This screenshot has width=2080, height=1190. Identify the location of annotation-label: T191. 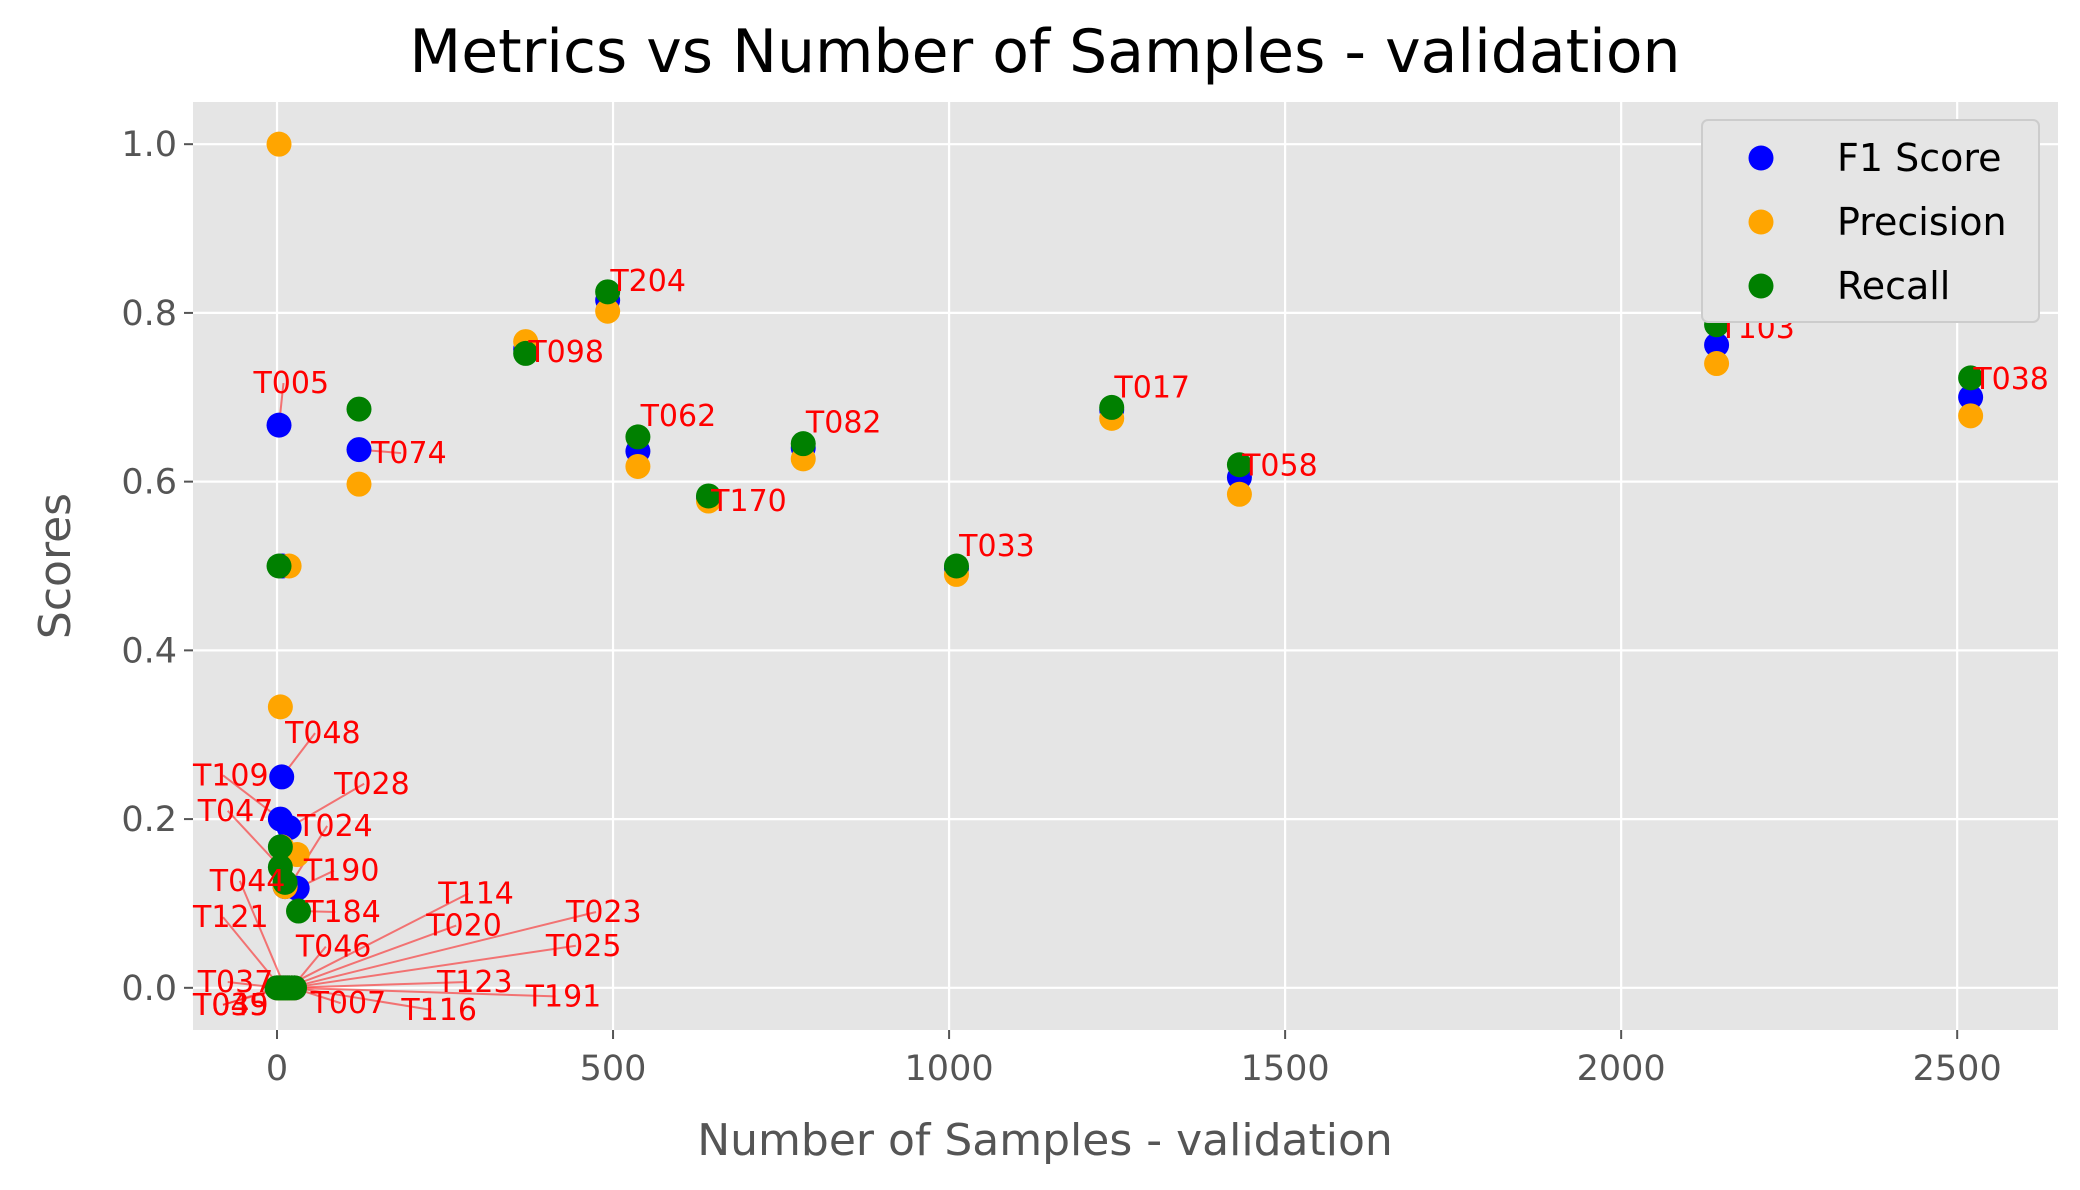
(563, 996).